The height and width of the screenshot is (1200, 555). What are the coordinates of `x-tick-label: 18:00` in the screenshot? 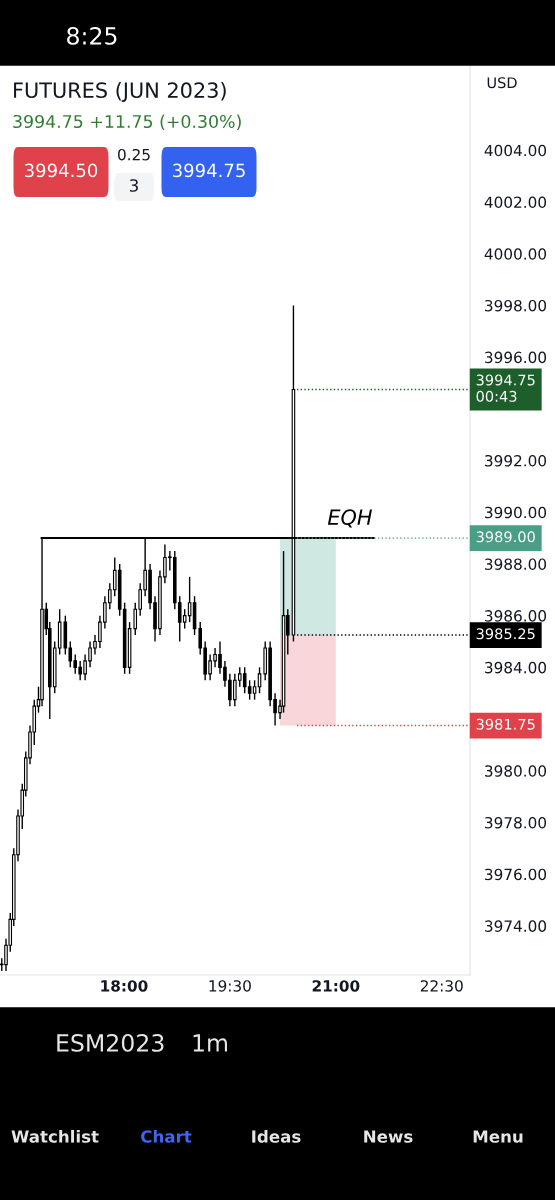 It's located at (124, 986).